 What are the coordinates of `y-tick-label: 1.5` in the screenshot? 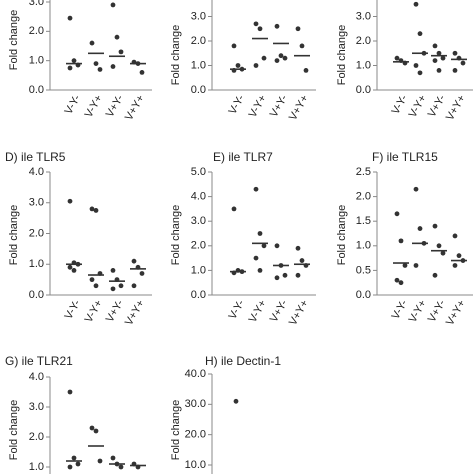 It's located at (363, 221).